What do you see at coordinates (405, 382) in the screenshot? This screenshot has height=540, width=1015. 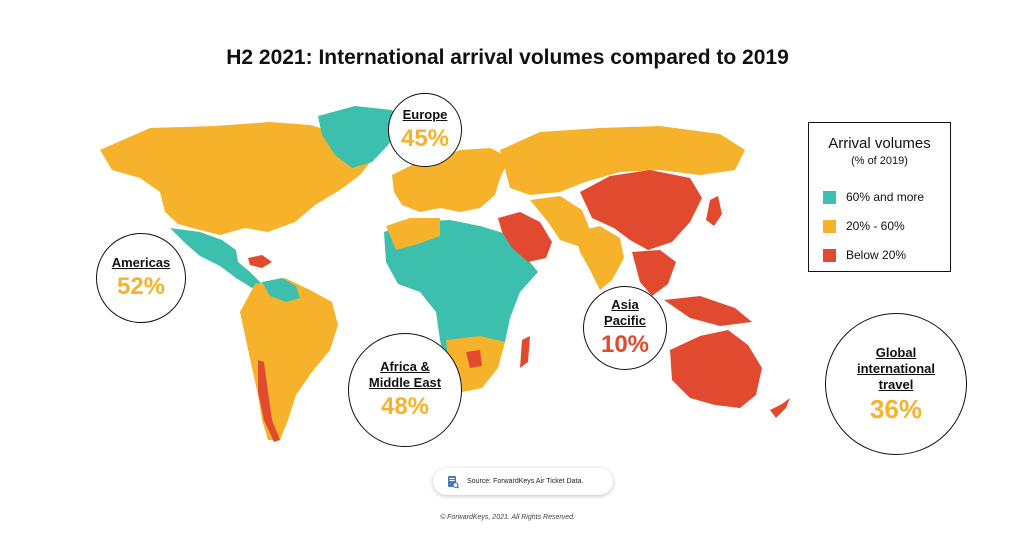 I see `region-label-africa-line2: Middle East` at bounding box center [405, 382].